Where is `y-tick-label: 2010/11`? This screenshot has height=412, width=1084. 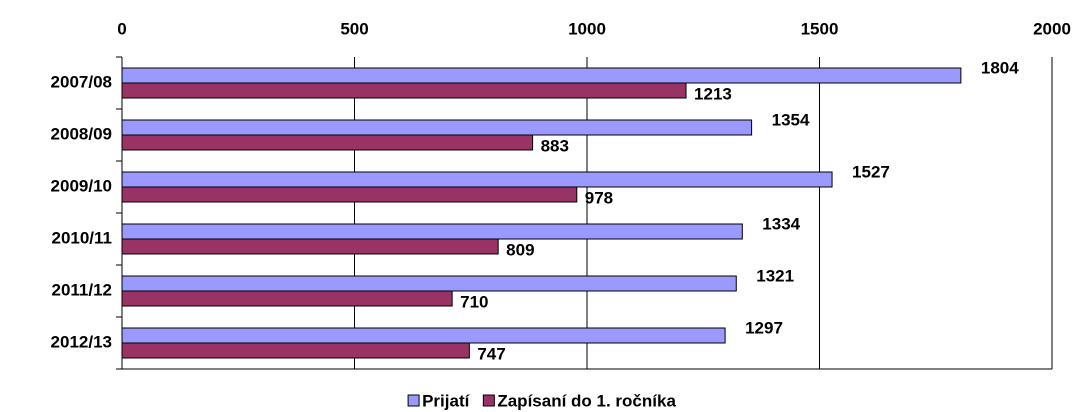
y-tick-label: 2010/11 is located at coordinates (81, 237).